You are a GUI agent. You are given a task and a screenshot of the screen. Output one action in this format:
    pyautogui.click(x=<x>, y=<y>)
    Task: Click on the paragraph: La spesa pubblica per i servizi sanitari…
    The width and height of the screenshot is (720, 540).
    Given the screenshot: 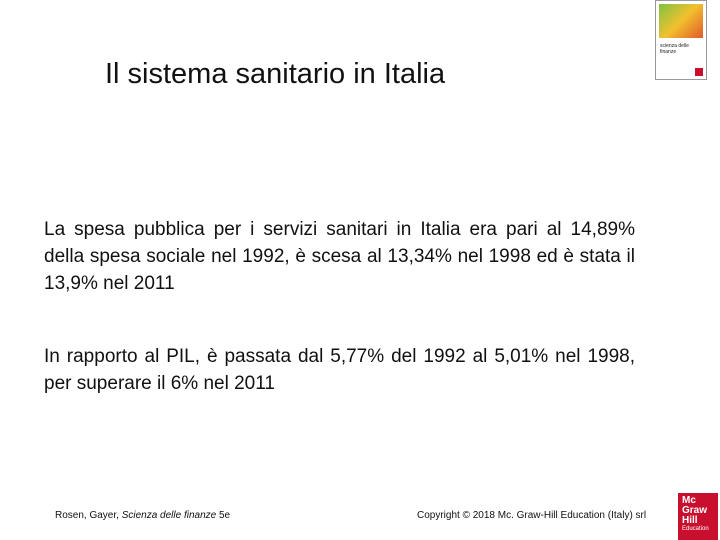 What is the action you would take?
    pyautogui.click(x=339, y=256)
    